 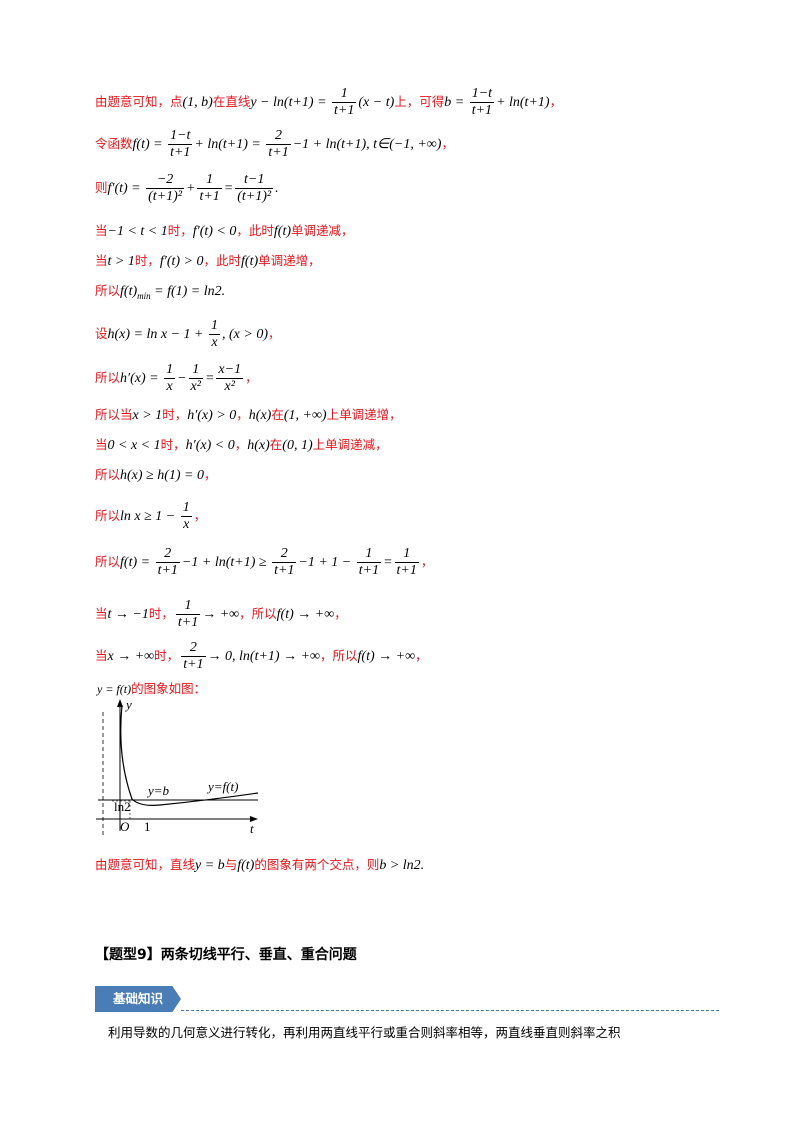 What do you see at coordinates (160, 292) in the screenshot?
I see `solution-line-6: 所以f(t)min = f(1) = ln2.` at bounding box center [160, 292].